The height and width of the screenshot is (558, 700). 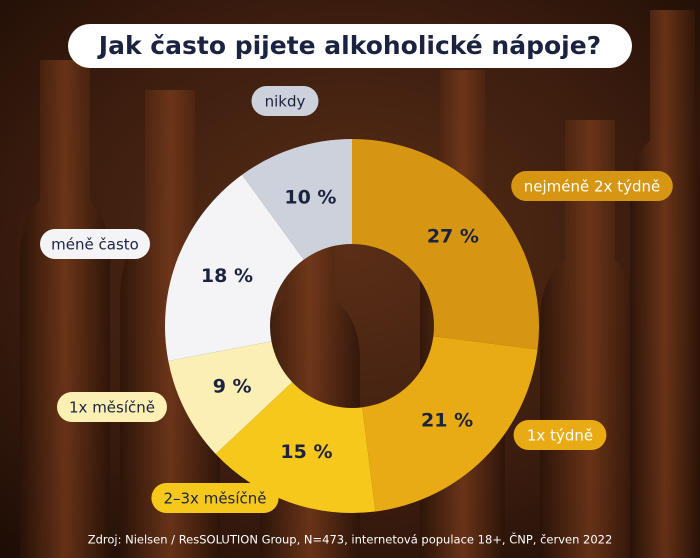 I want to click on category-label: méně často, so click(x=95, y=245).